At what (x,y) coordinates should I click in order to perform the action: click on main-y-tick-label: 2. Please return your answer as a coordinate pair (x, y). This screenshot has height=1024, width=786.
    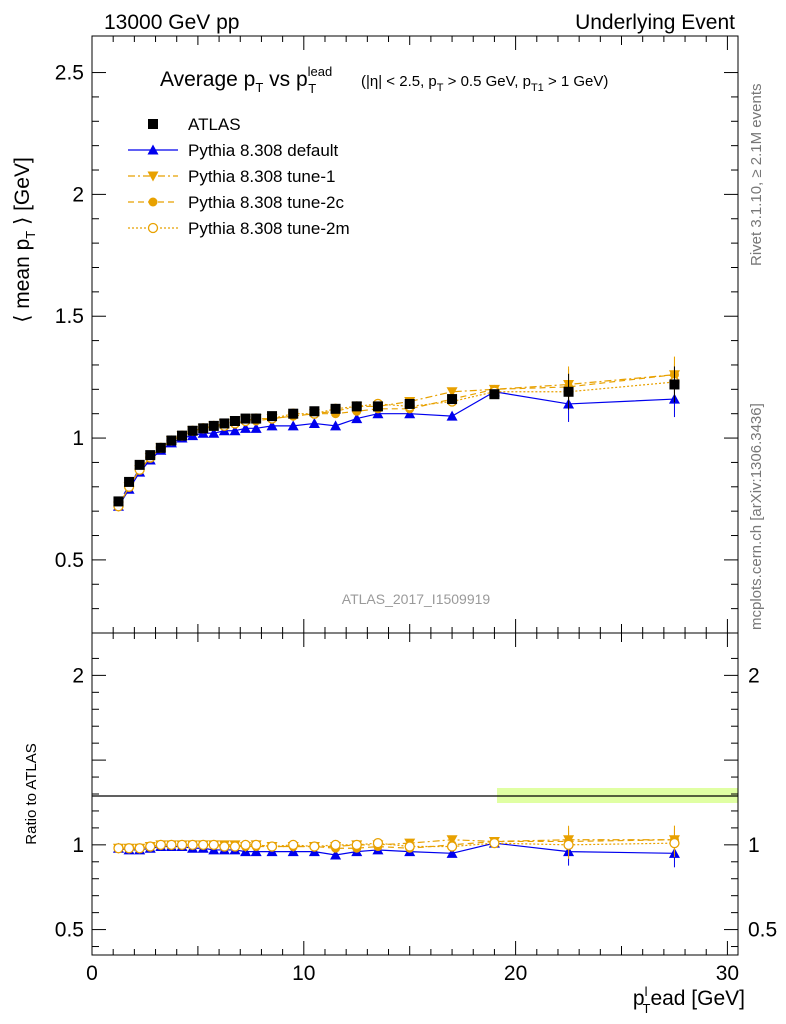
    Looking at the image, I should click on (78, 194).